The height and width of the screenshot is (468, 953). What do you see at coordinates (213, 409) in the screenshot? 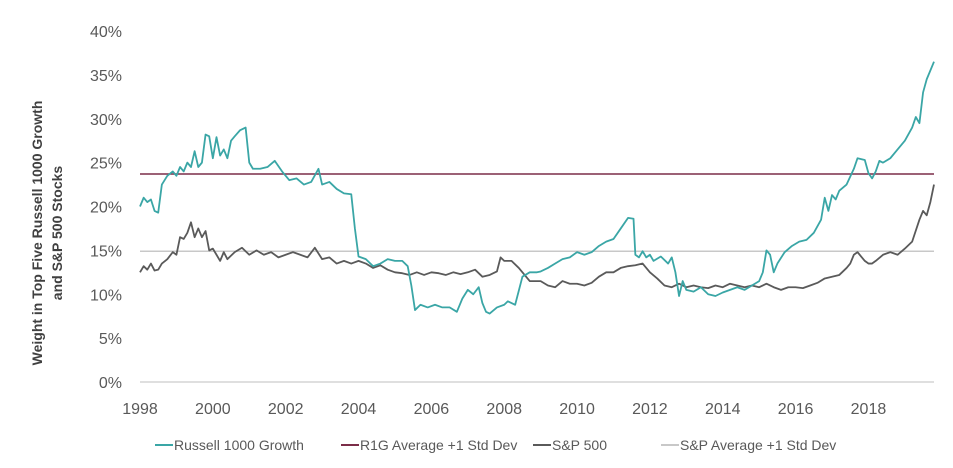
I see `x-tick-label: 2000` at bounding box center [213, 409].